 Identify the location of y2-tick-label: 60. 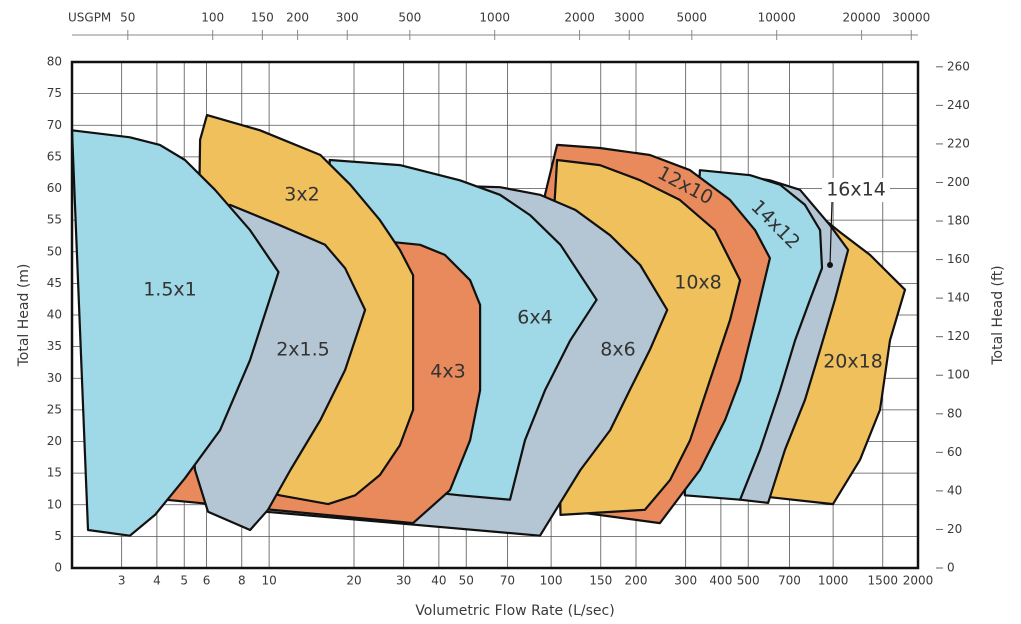
(954, 452).